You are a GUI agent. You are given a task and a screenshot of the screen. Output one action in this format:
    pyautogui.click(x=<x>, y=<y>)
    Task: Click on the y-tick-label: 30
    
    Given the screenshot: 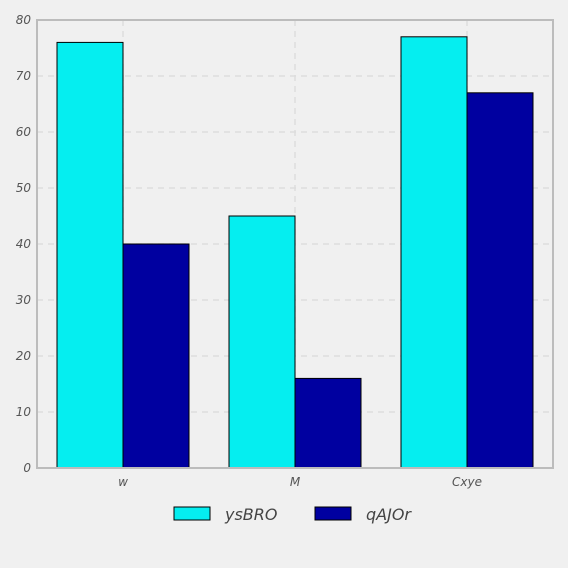 What is the action you would take?
    pyautogui.click(x=24, y=300)
    